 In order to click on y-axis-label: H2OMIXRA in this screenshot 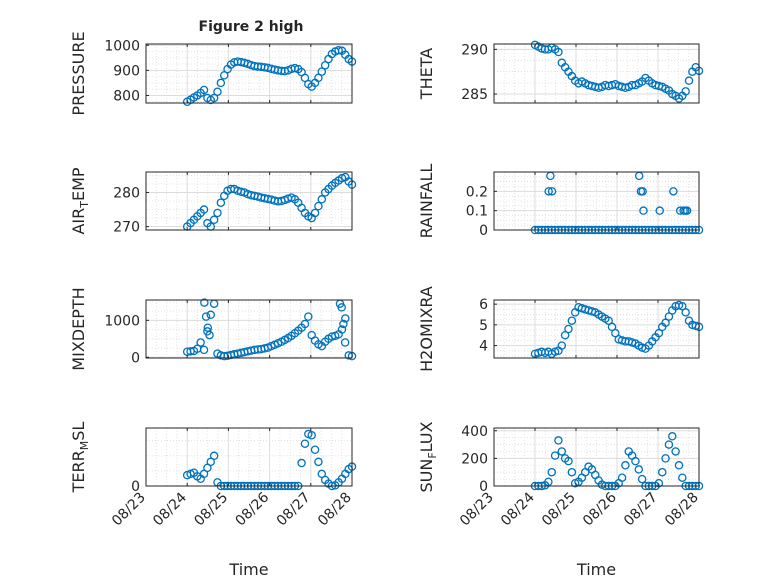, I will do `click(426, 329)`.